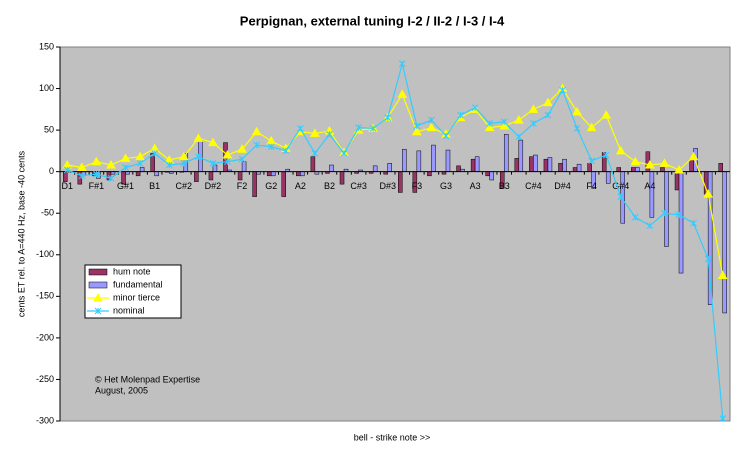 The image size is (733, 450). I want to click on x-tick-label: G3, so click(446, 186).